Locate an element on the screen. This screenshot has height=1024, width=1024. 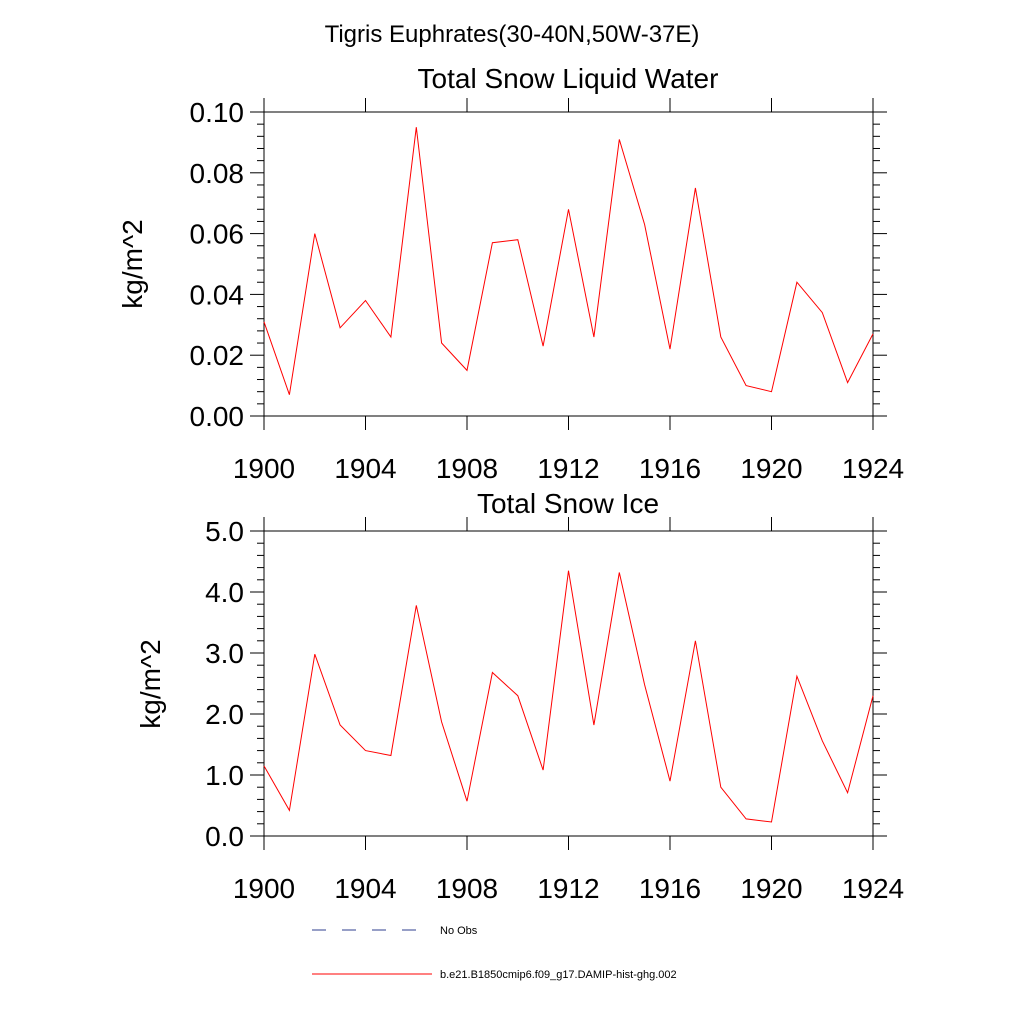
chart-title: Total Snow Ice is located at coordinates (568, 503).